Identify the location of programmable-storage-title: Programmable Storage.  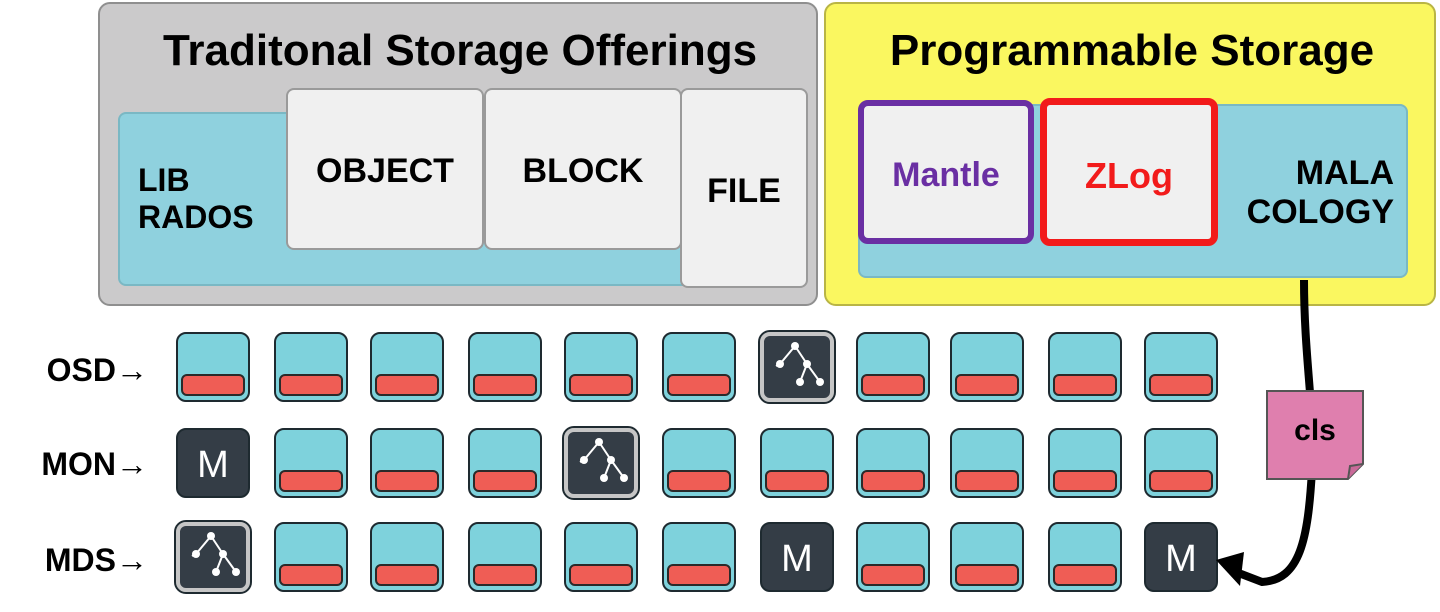
(1132, 50).